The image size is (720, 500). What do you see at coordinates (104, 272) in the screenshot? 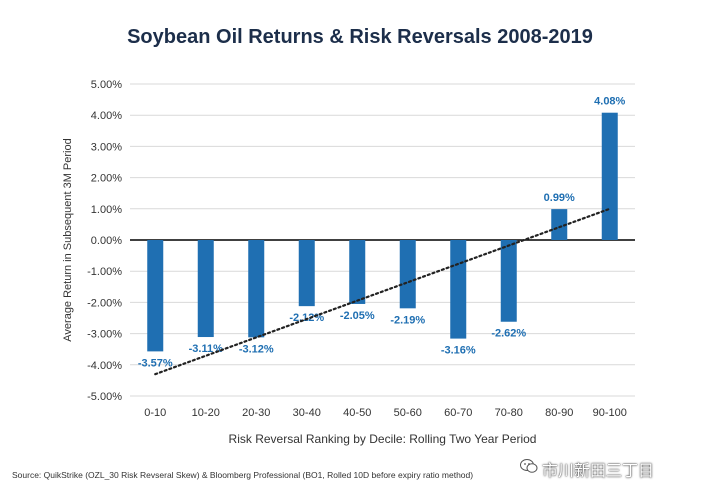
I see `y-tick-label: -1.00%` at bounding box center [104, 272].